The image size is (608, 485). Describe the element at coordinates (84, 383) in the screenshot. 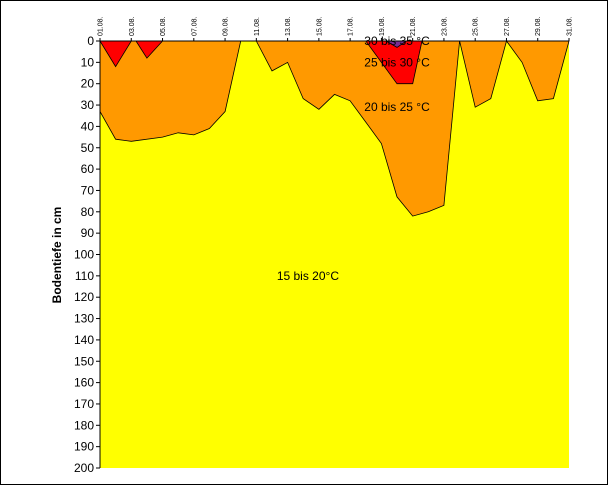

I see `y-tick-label: 160` at that location.